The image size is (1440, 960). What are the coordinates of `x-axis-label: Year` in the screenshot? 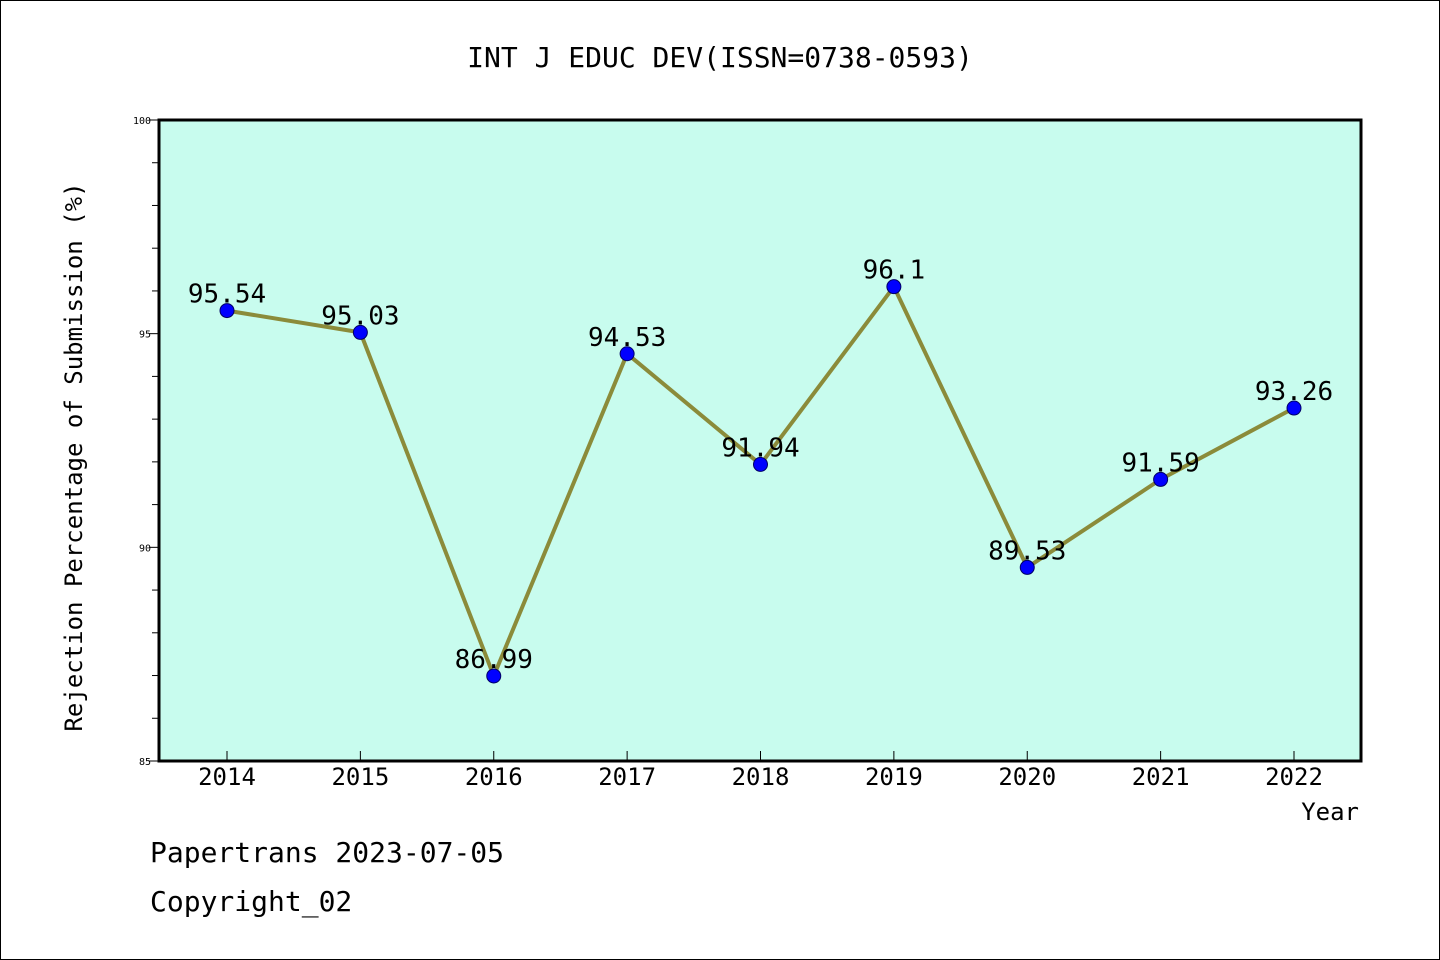 It's located at (1330, 812).